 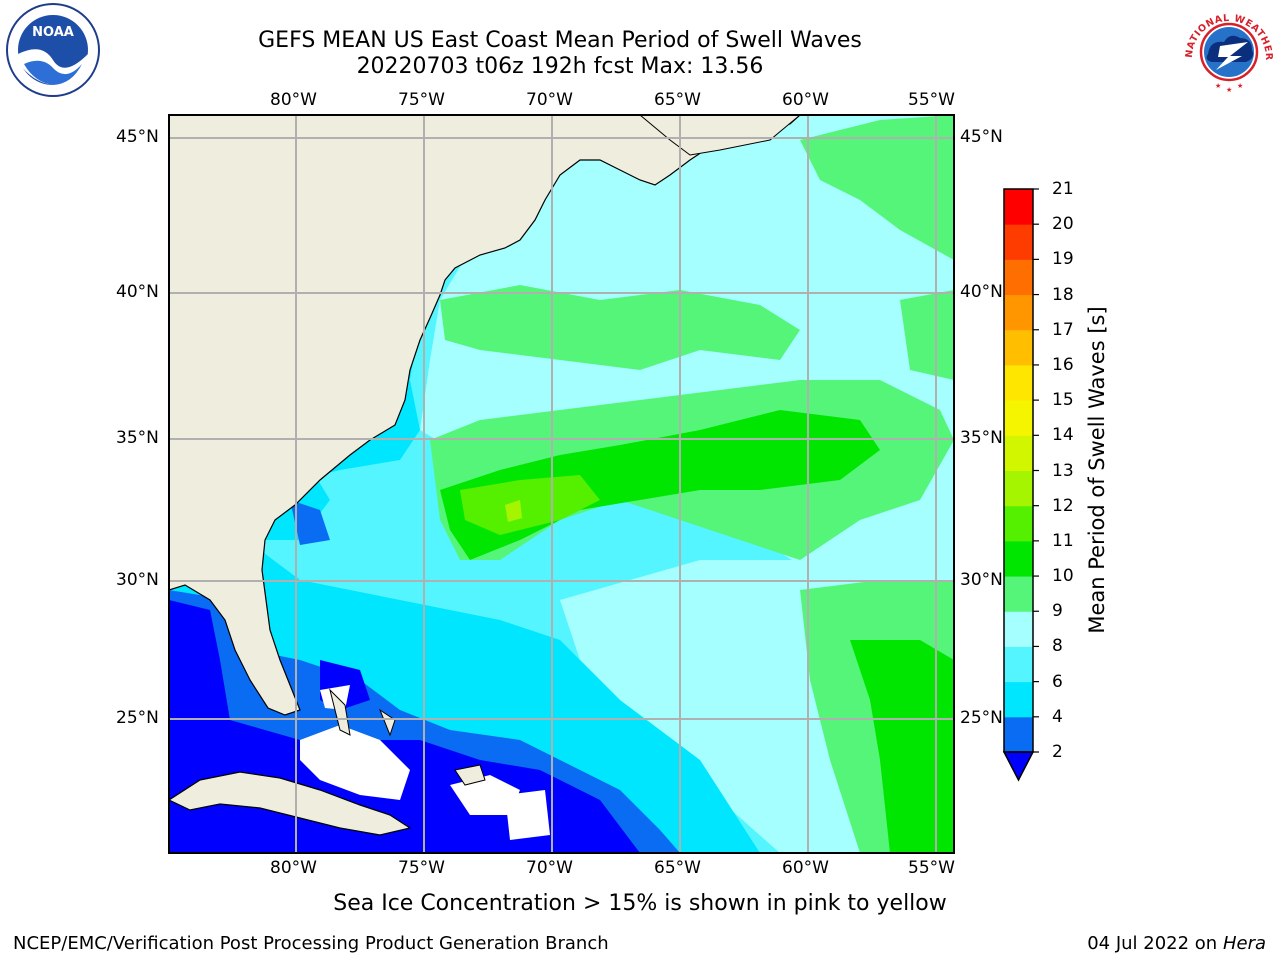 What do you see at coordinates (421, 868) in the screenshot?
I see `lon-label-bottom-75w: 75°W` at bounding box center [421, 868].